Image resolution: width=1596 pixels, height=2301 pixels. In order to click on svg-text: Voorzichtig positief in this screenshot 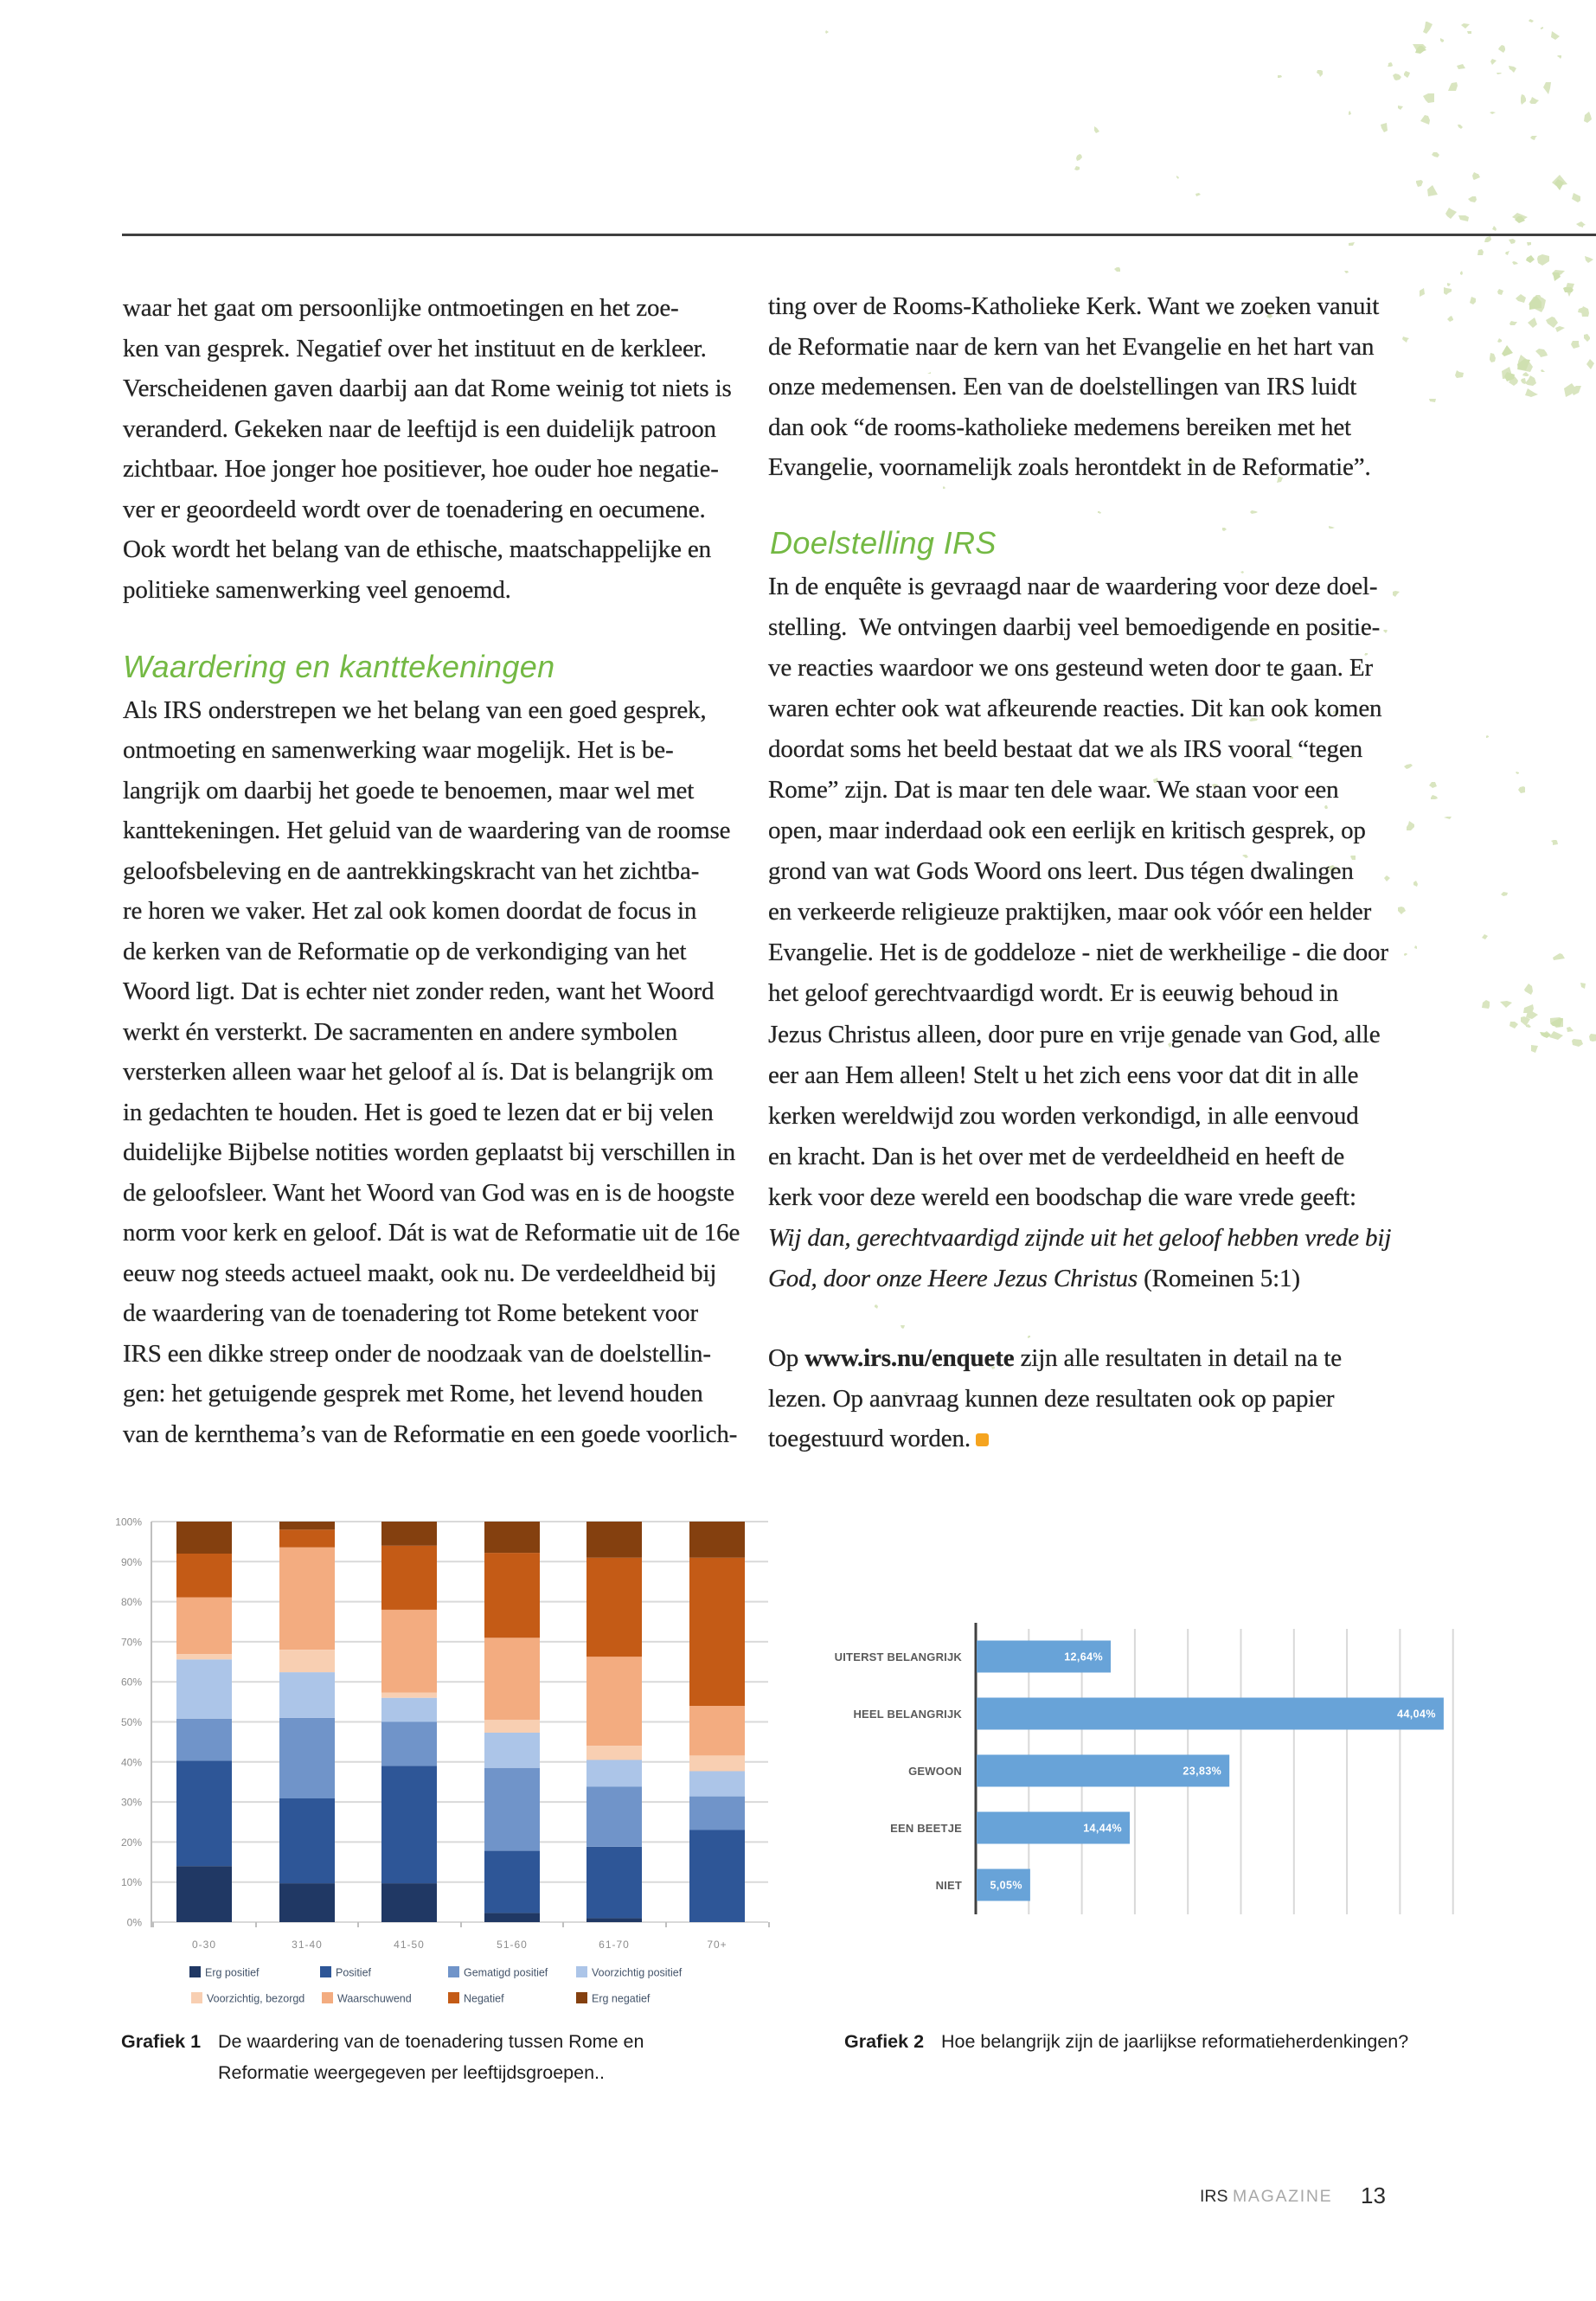, I will do `click(637, 1973)`.